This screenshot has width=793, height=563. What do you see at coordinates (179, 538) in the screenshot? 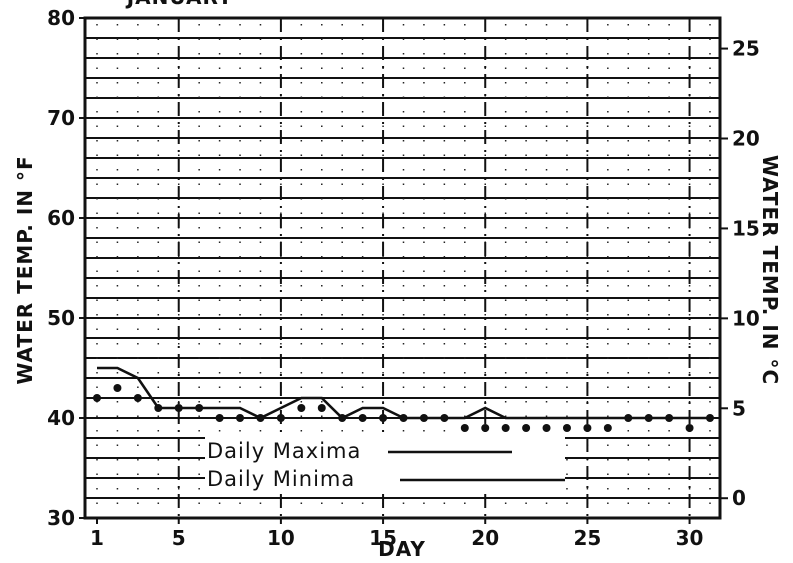
I see `x-tick-label: 5` at bounding box center [179, 538].